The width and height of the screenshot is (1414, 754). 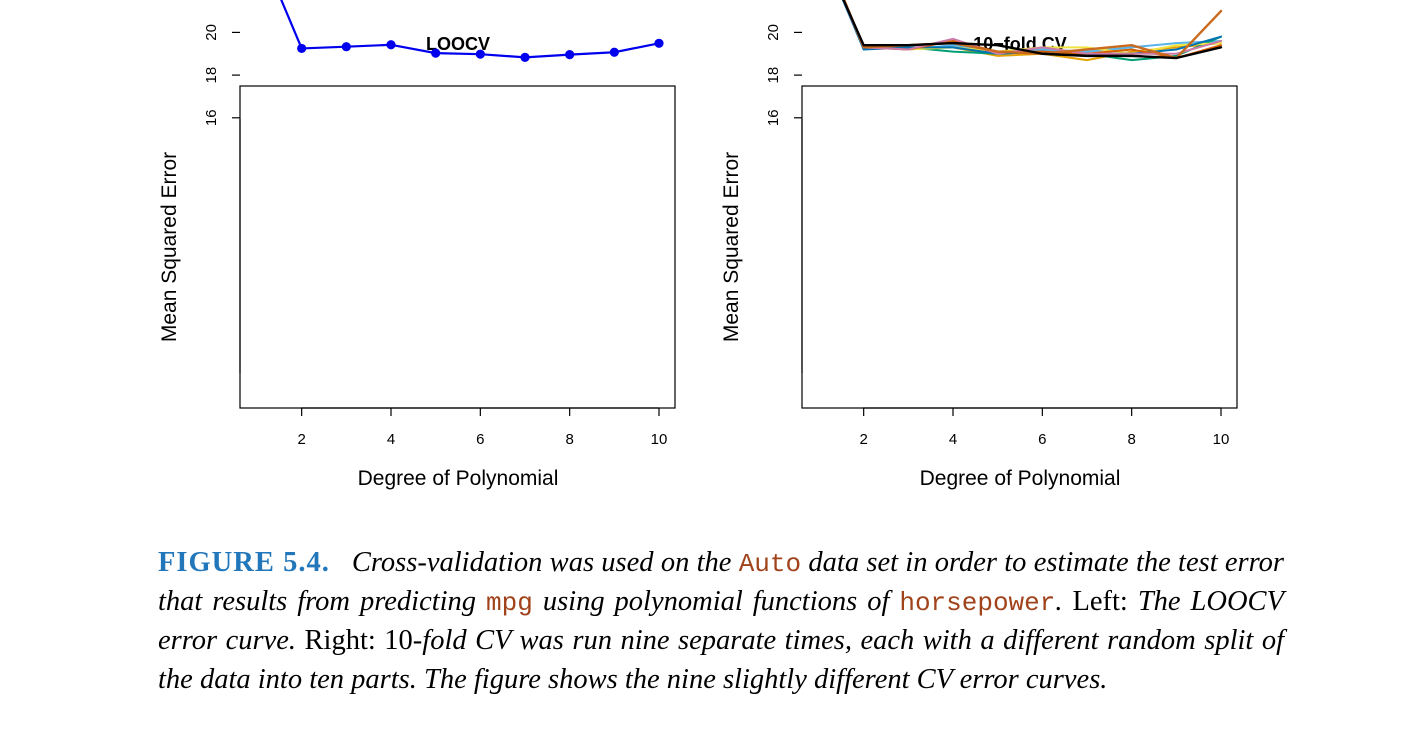 What do you see at coordinates (211, 32) in the screenshot?
I see `loocv-y-tick-label: 20` at bounding box center [211, 32].